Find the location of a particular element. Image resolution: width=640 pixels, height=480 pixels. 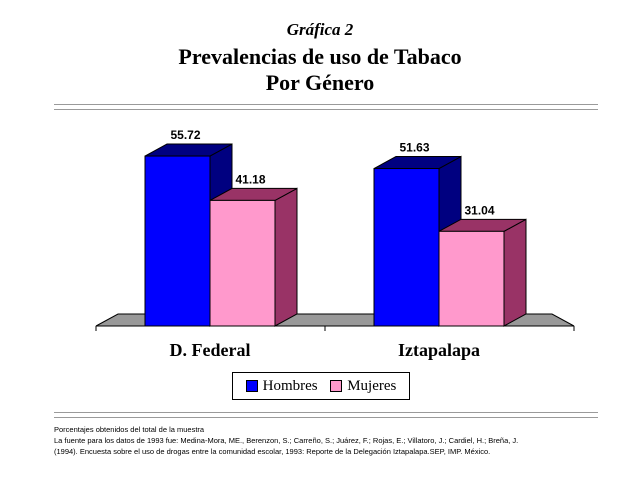

bottom-divider is located at coordinates (326, 415).